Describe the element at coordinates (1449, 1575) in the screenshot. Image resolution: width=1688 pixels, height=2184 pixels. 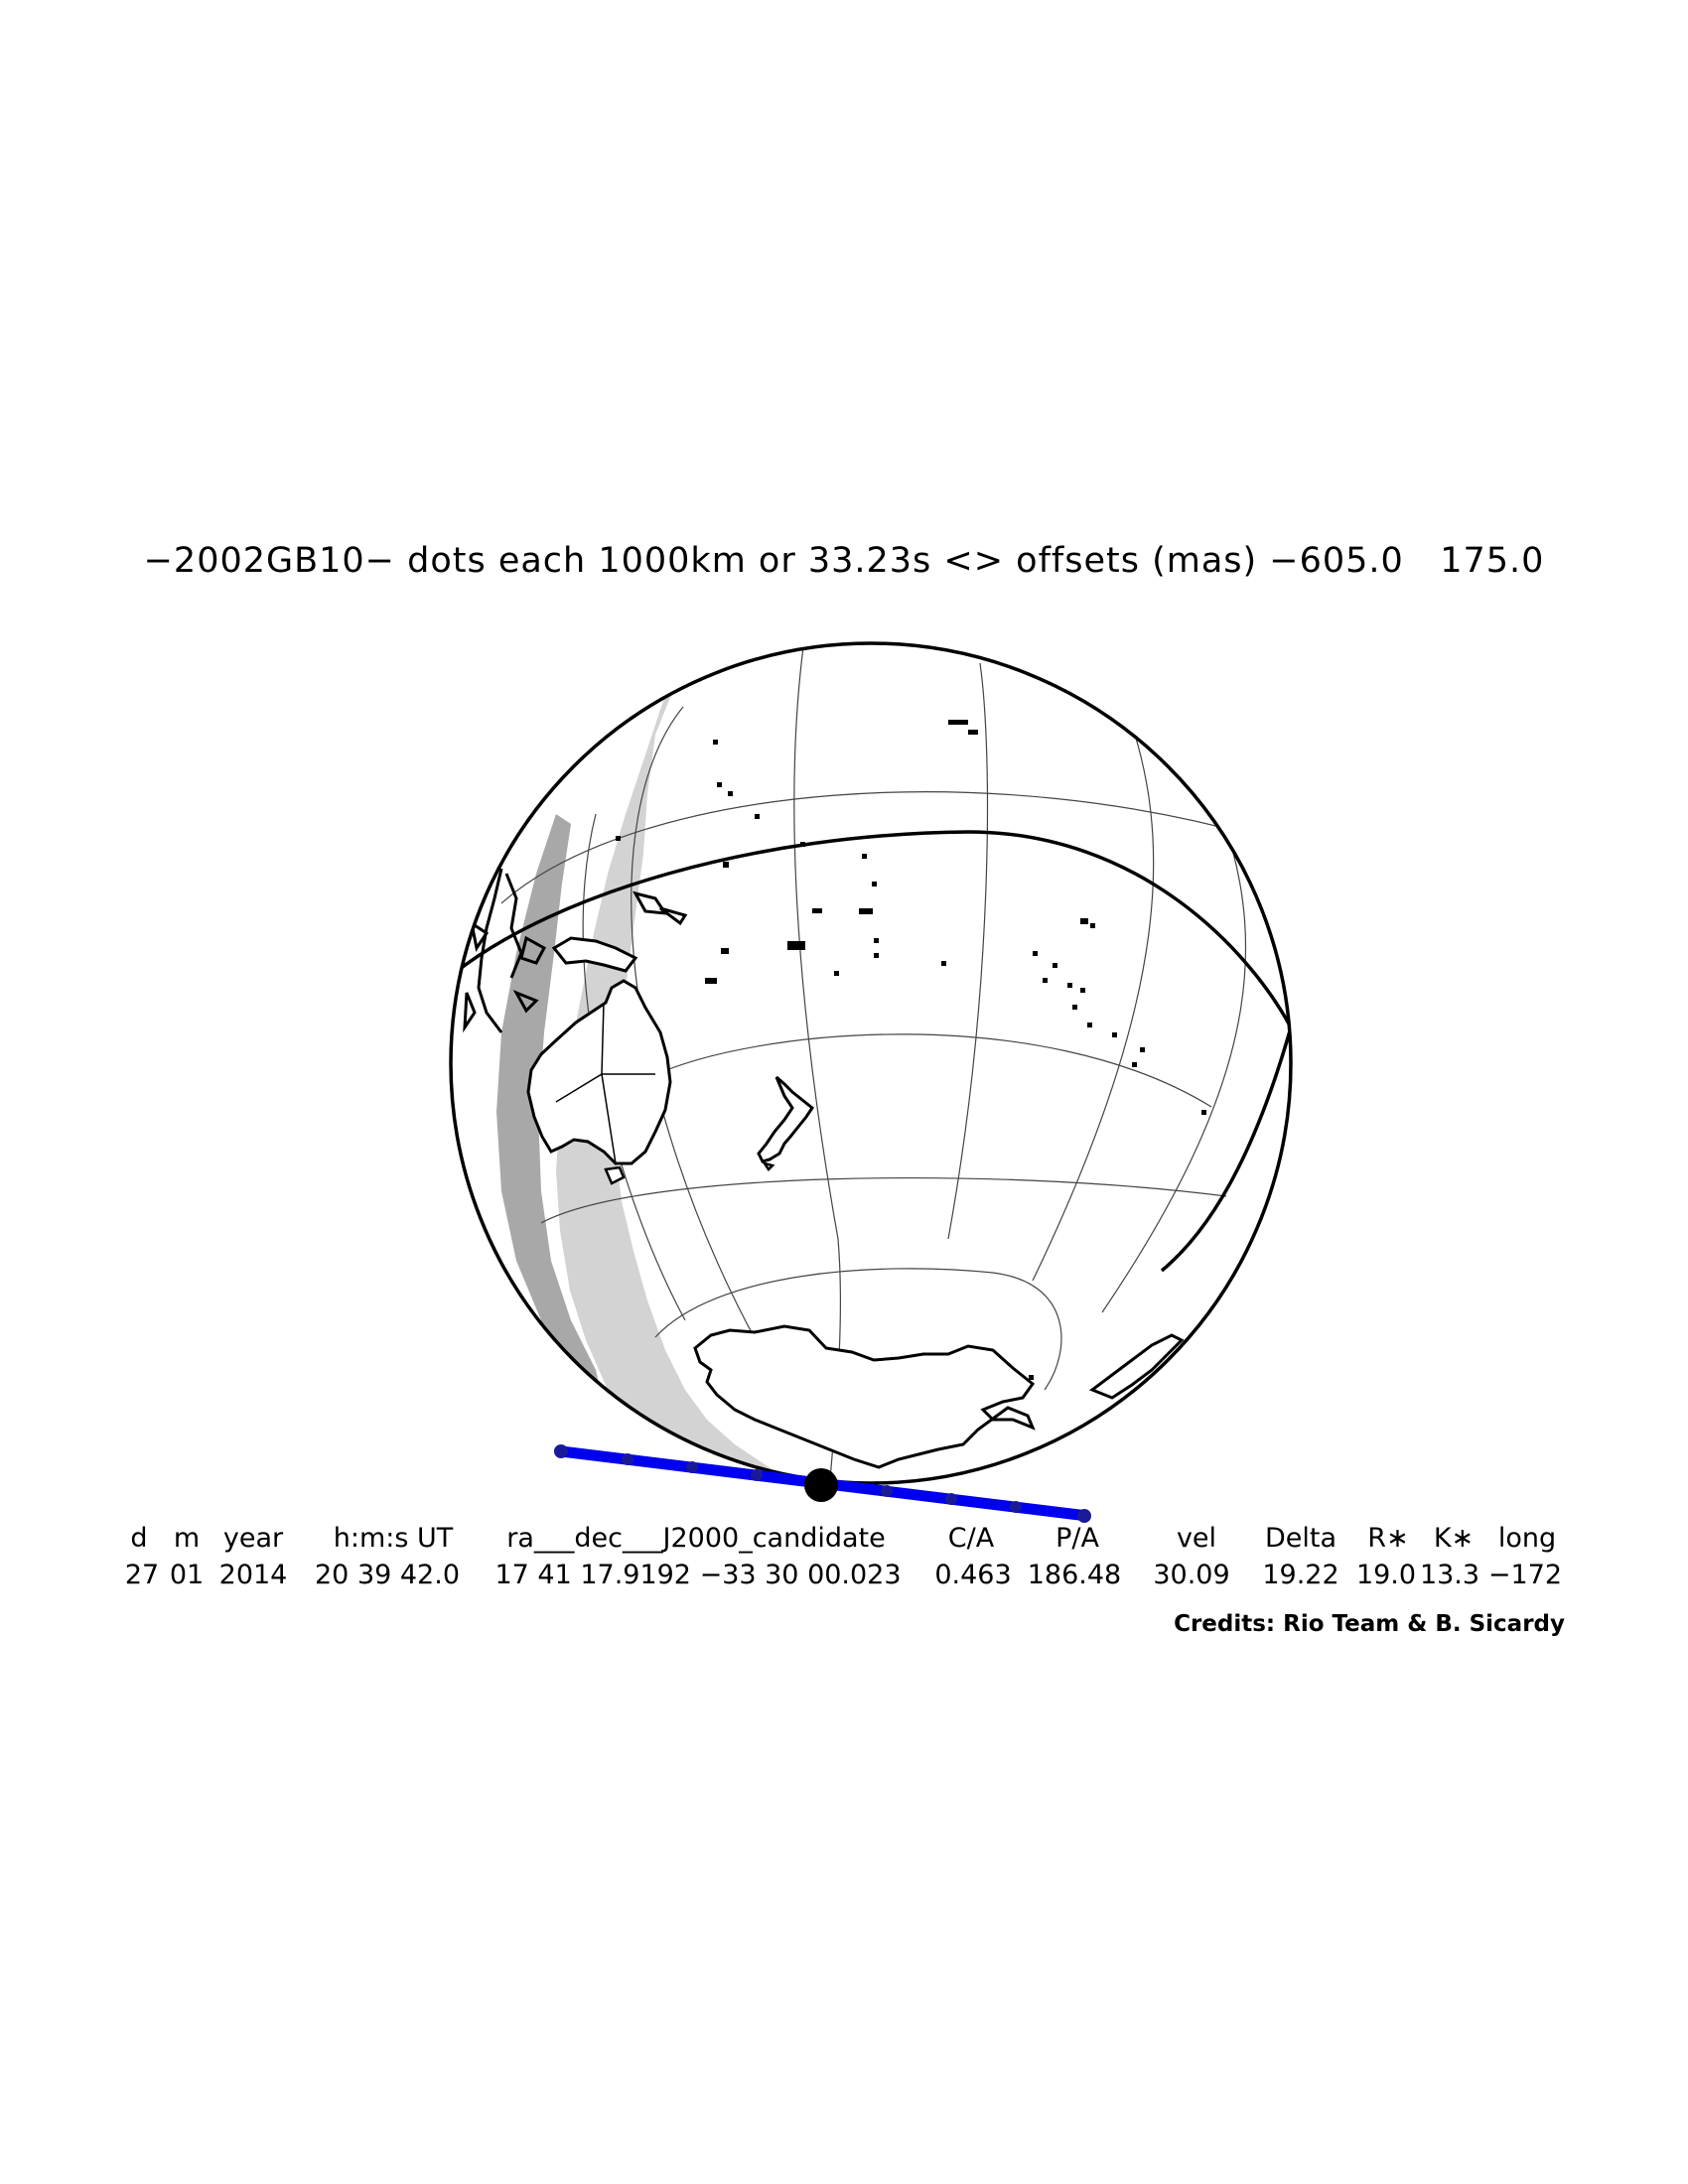
I see `value-kstar: 13.3` at that location.